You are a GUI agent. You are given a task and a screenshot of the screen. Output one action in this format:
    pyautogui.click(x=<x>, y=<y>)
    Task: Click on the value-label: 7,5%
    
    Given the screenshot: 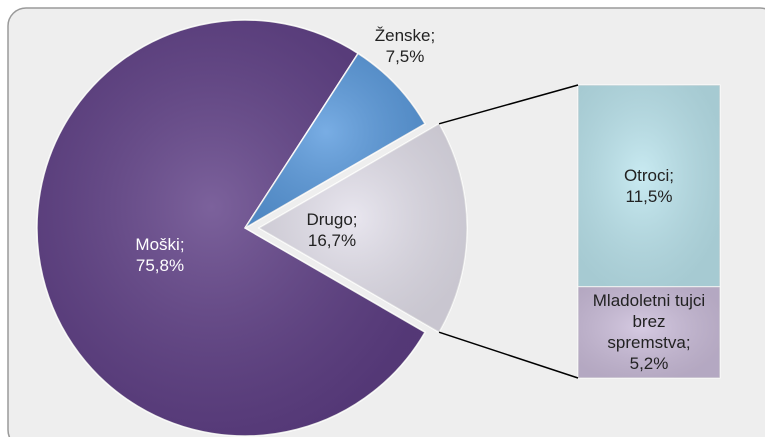 What is the action you would take?
    pyautogui.click(x=405, y=56)
    